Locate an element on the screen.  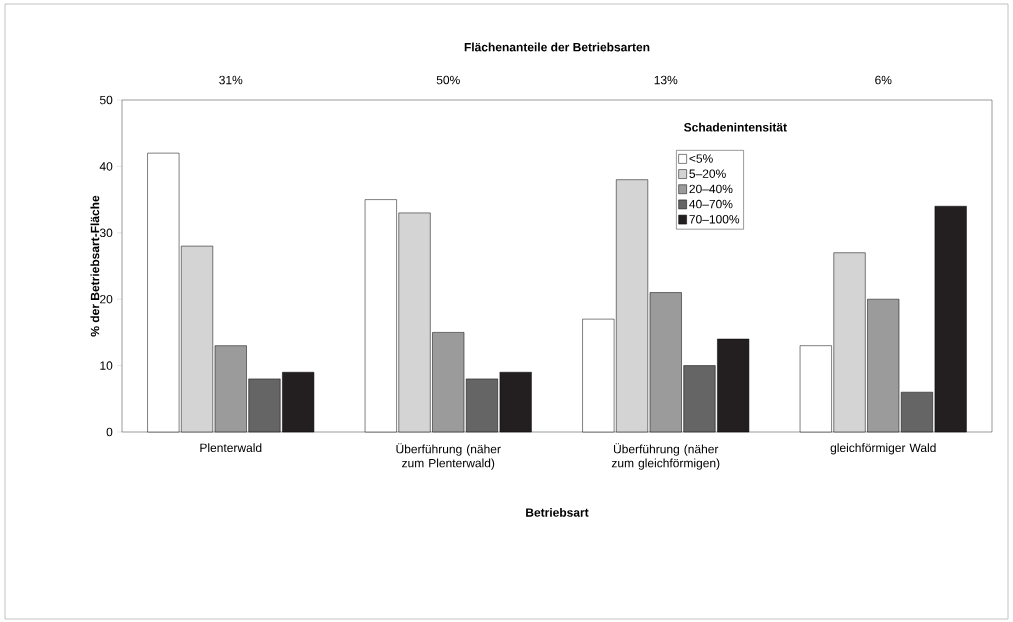
legend-title: Schadenintensität is located at coordinates (735, 127).